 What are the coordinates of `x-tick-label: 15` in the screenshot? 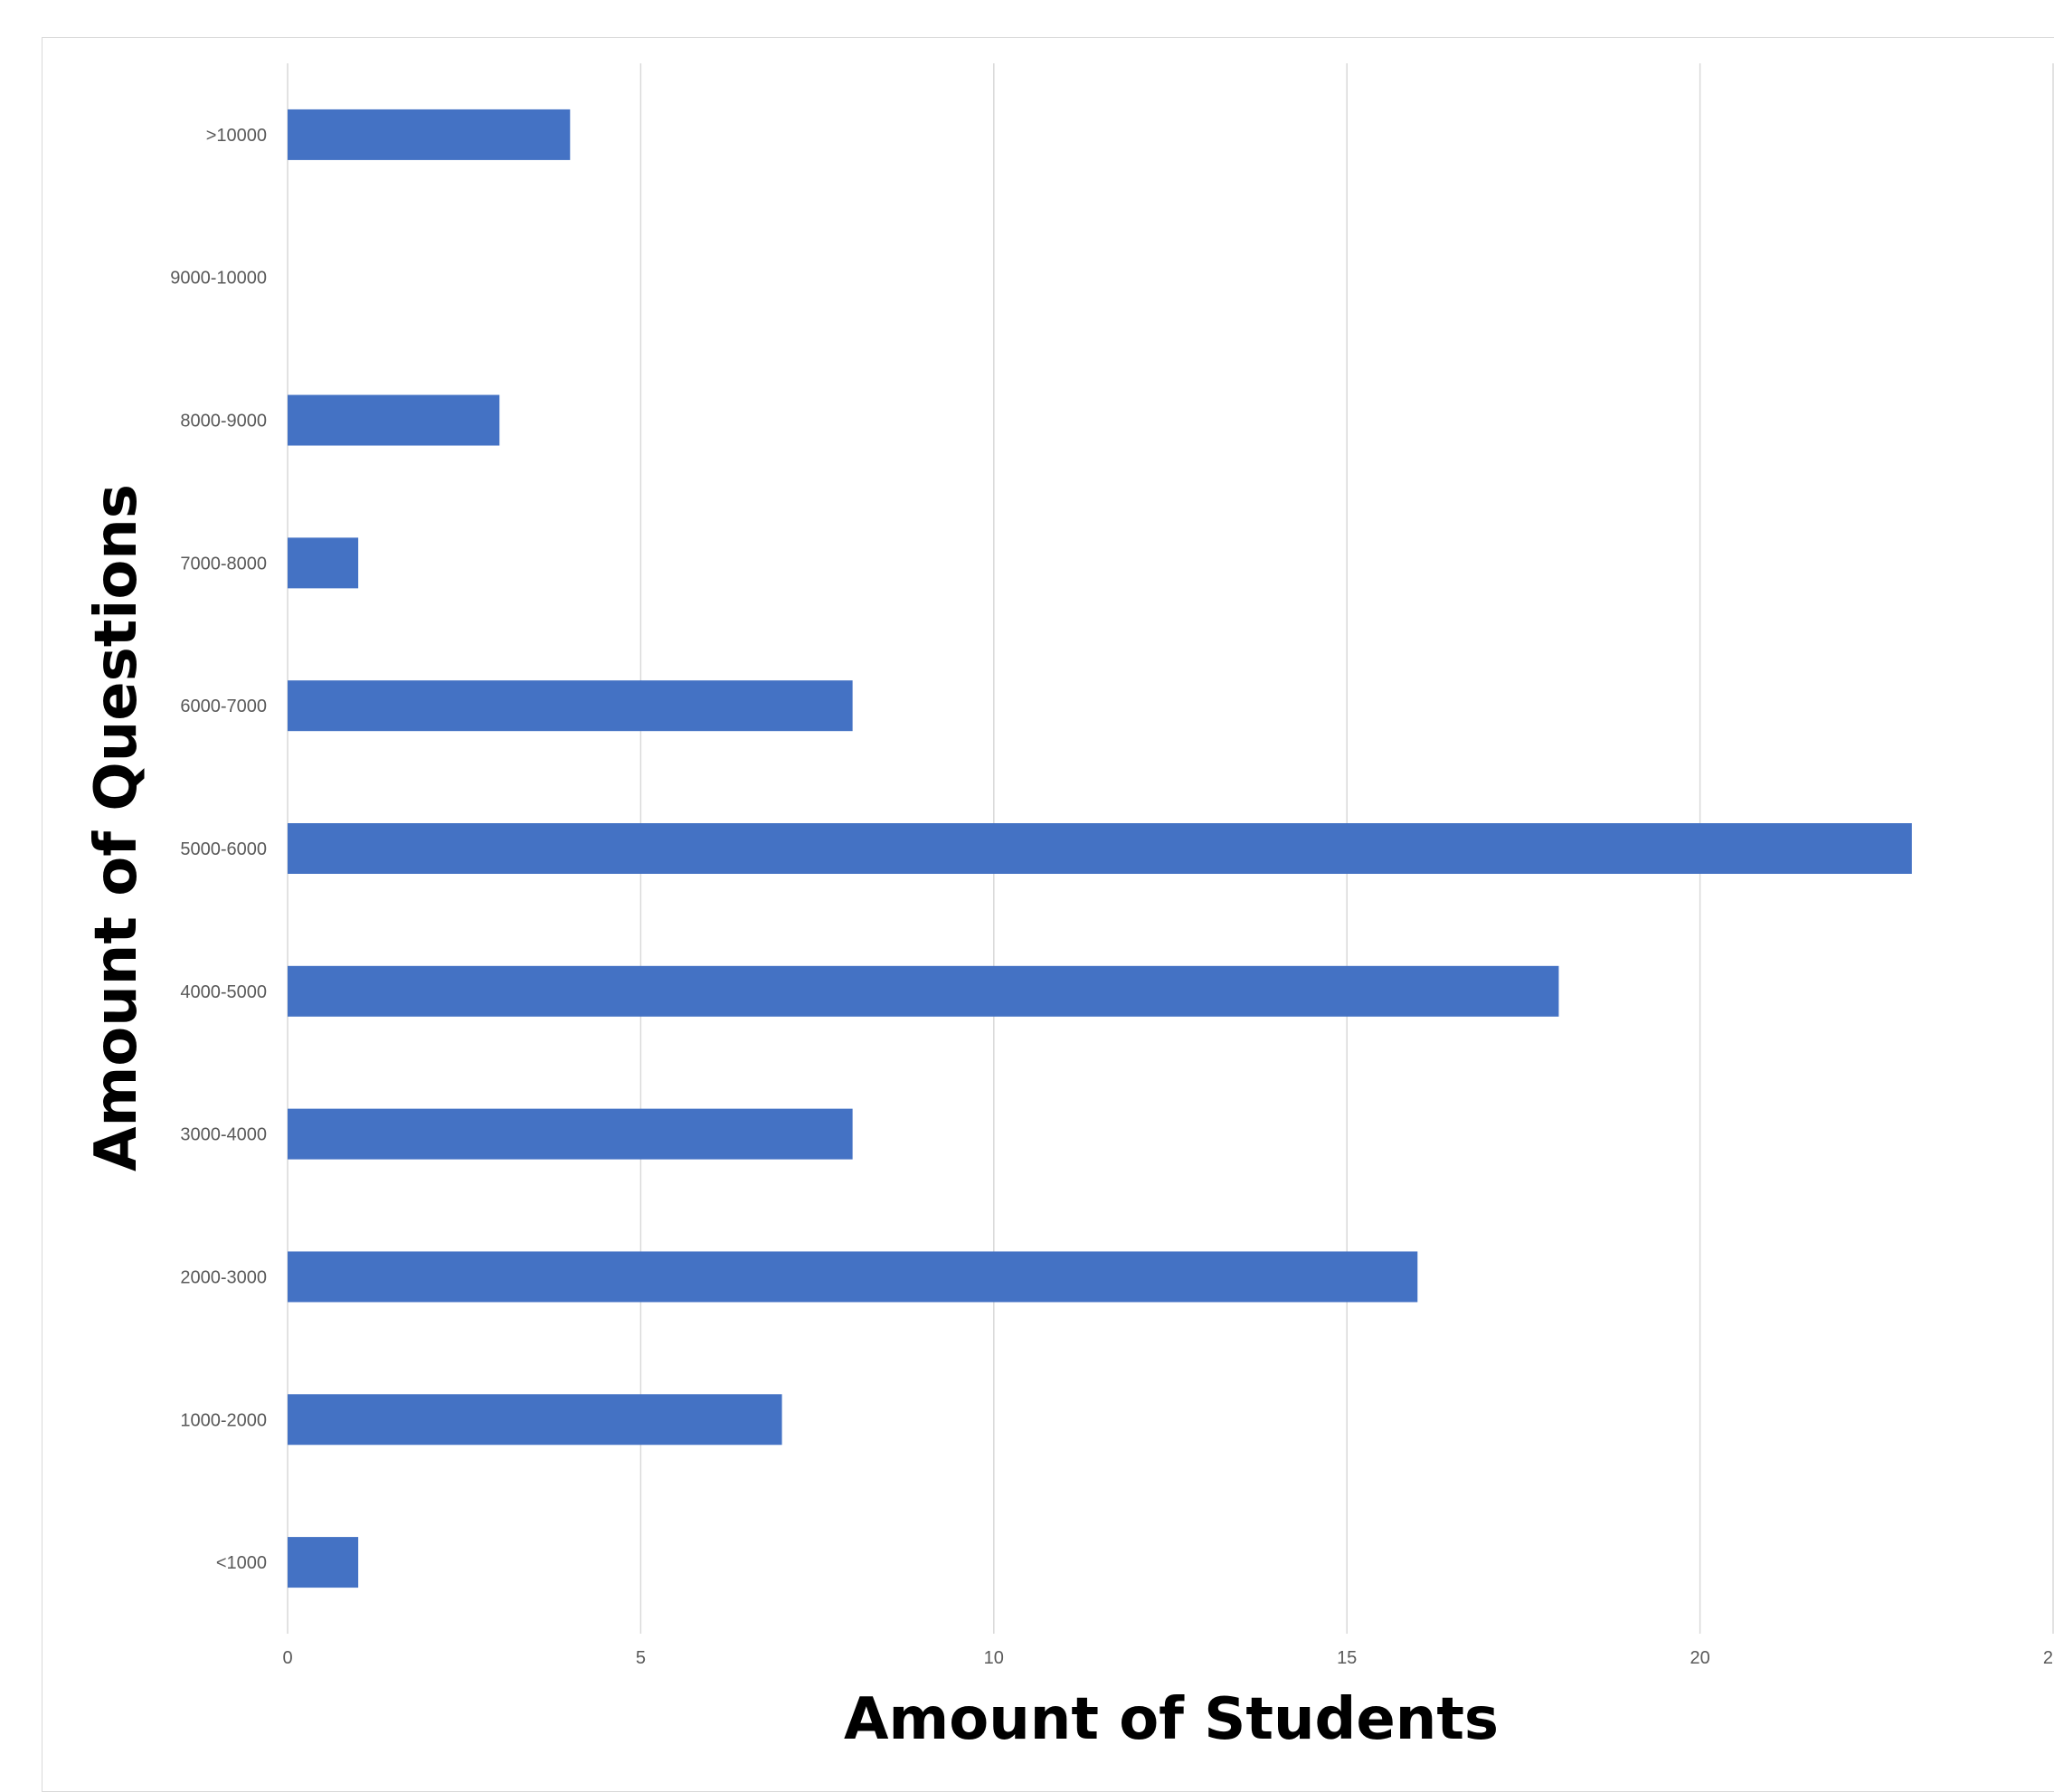 It's located at (1347, 1658).